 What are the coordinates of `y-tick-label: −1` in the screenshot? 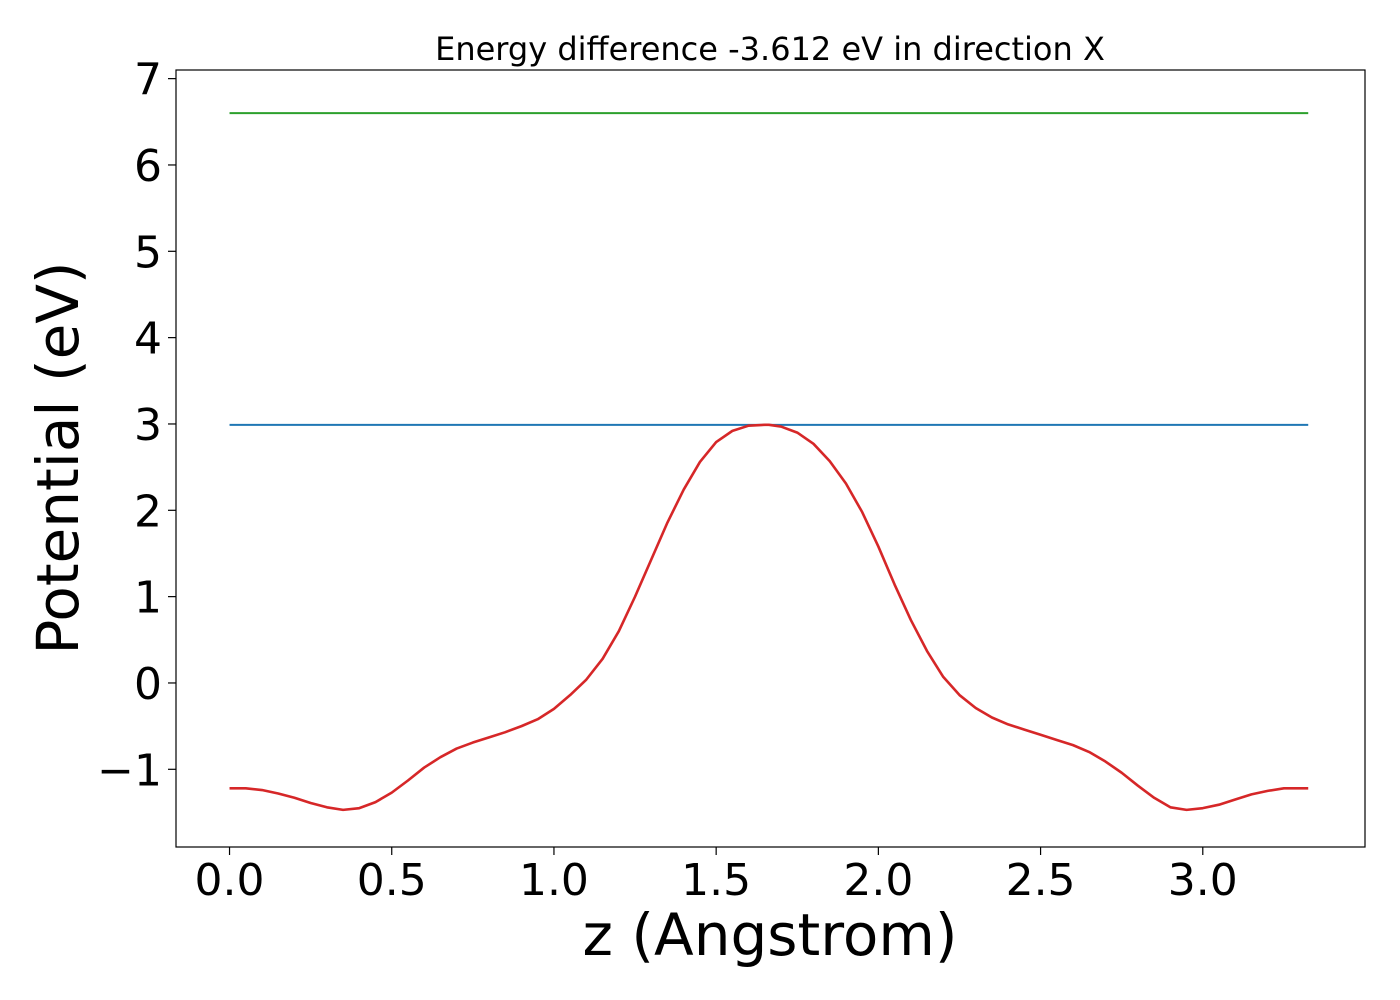 It's located at (129, 770).